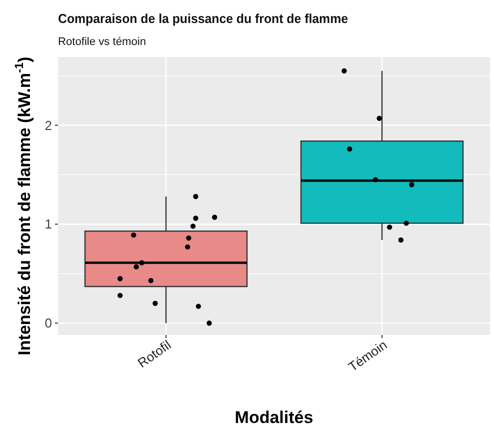 This screenshot has height=429, width=494. Describe the element at coordinates (210, 18) in the screenshot. I see `chart-title: Comparaison de la puissance du front de flamme` at that location.